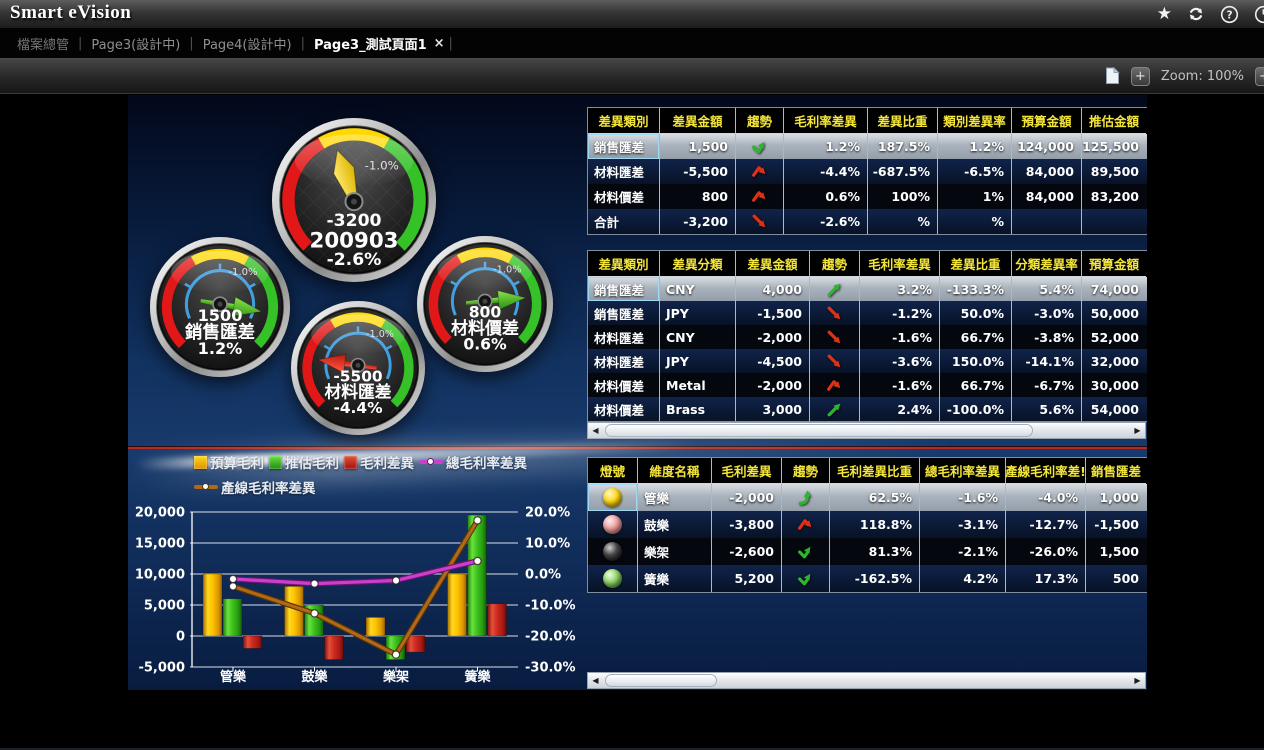 This screenshot has height=750, width=1264. I want to click on tab-1: 檔案總管, so click(43, 45).